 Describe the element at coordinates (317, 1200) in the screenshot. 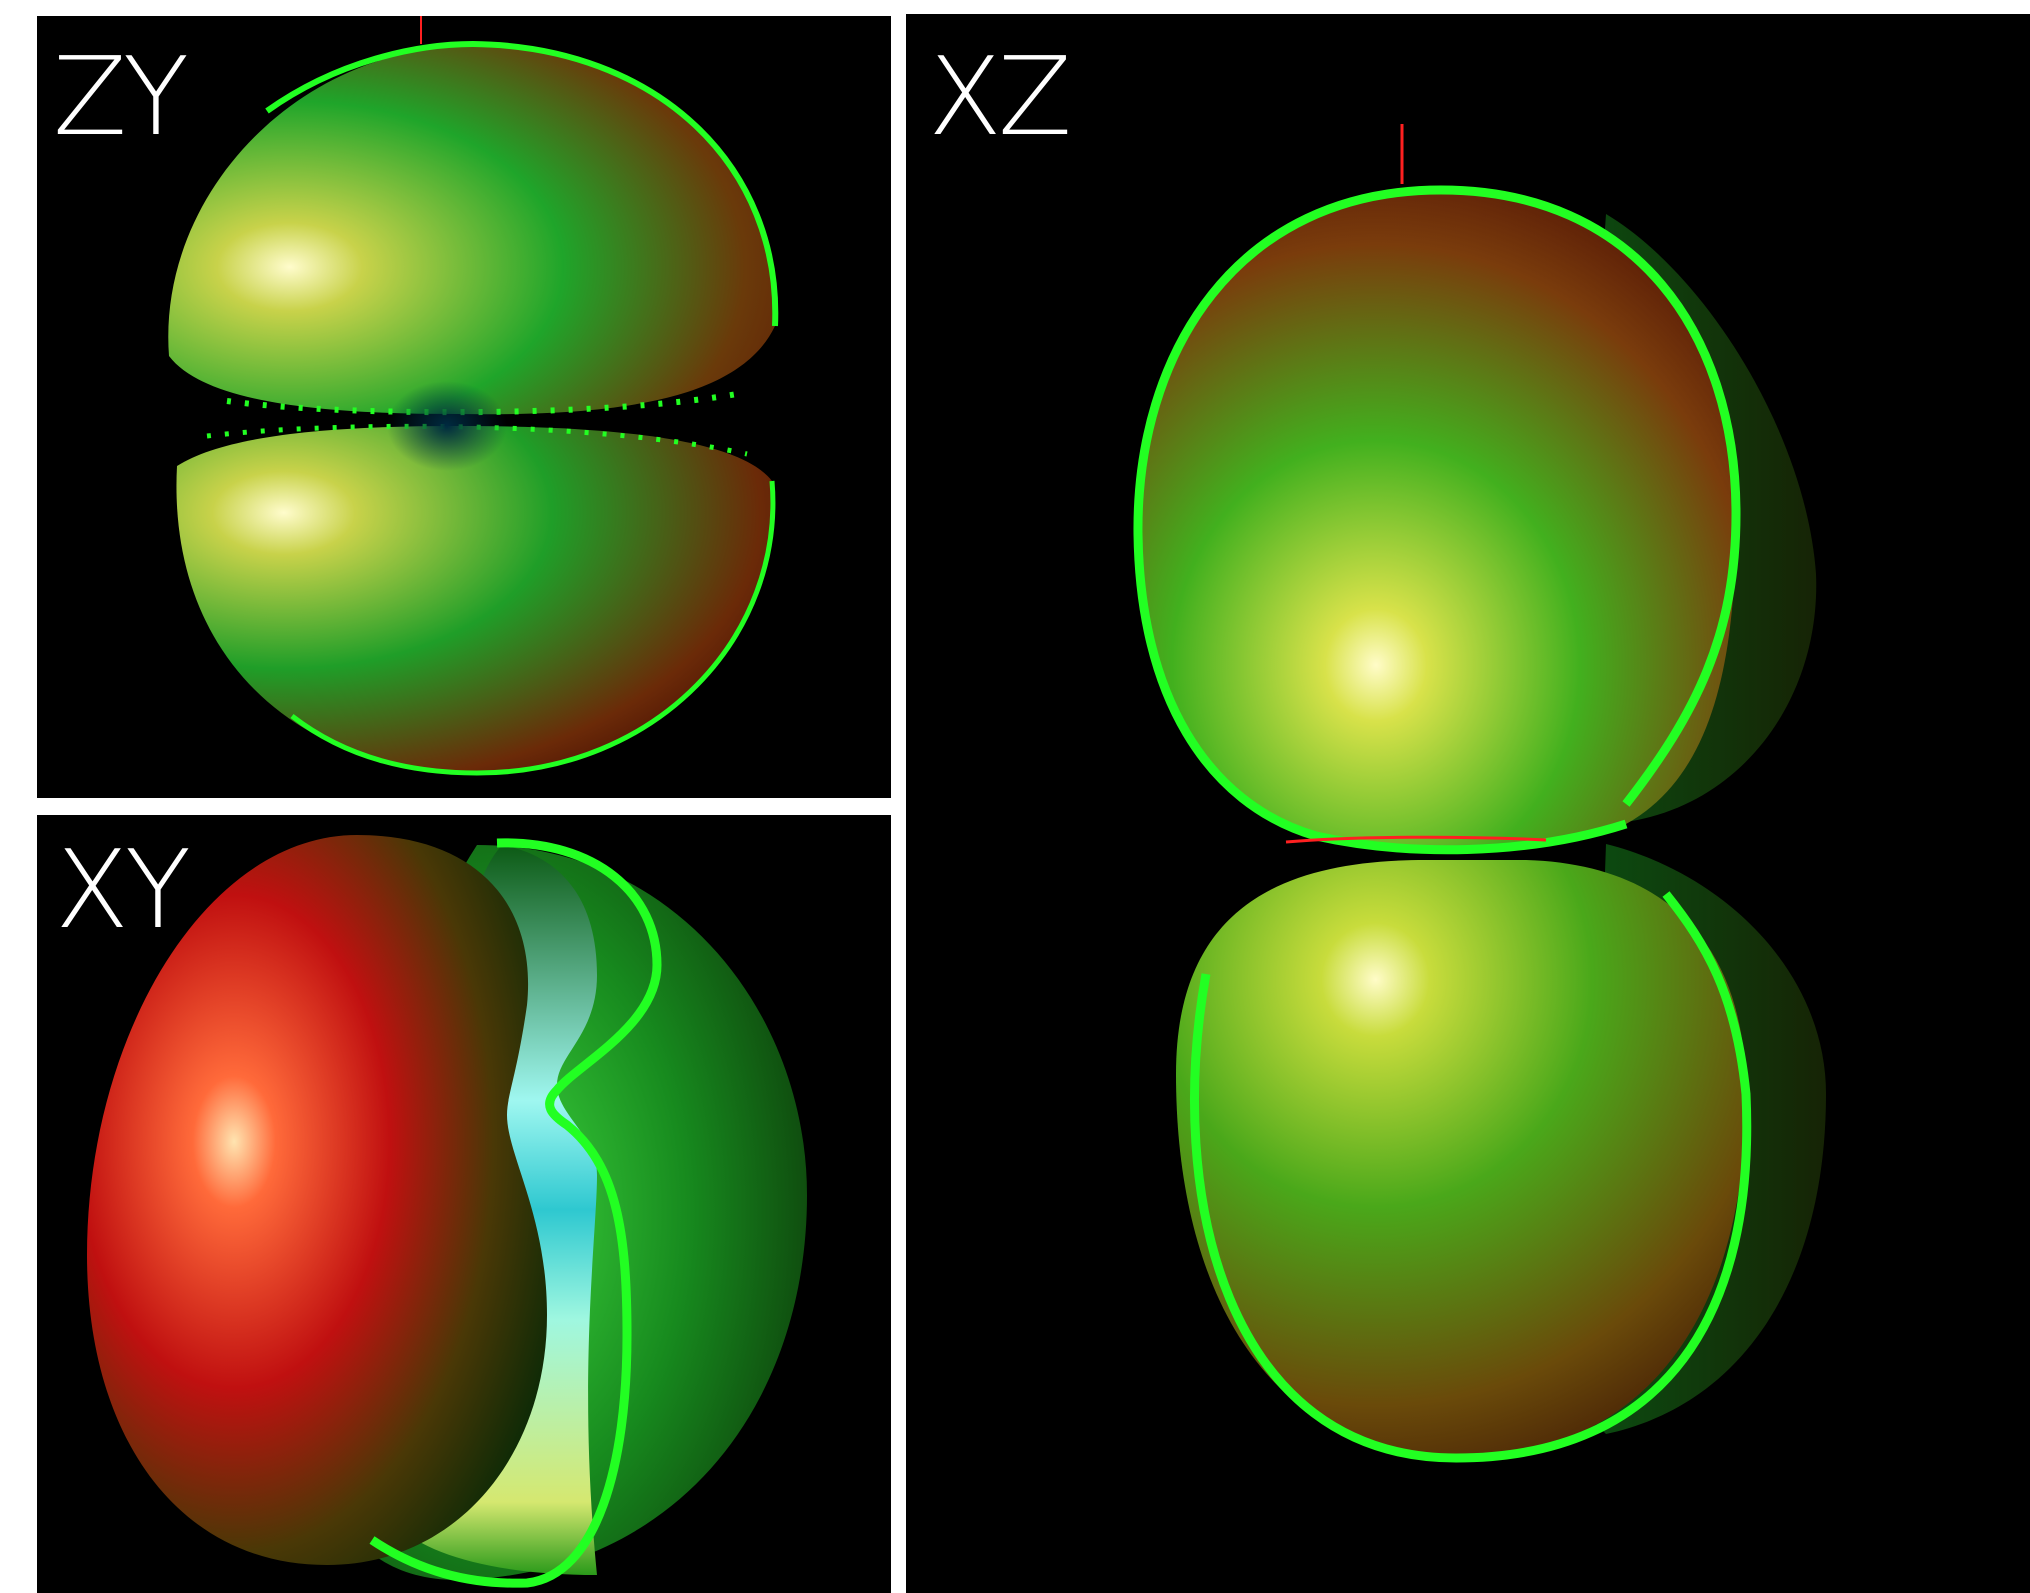

I see `front-lobe` at that location.